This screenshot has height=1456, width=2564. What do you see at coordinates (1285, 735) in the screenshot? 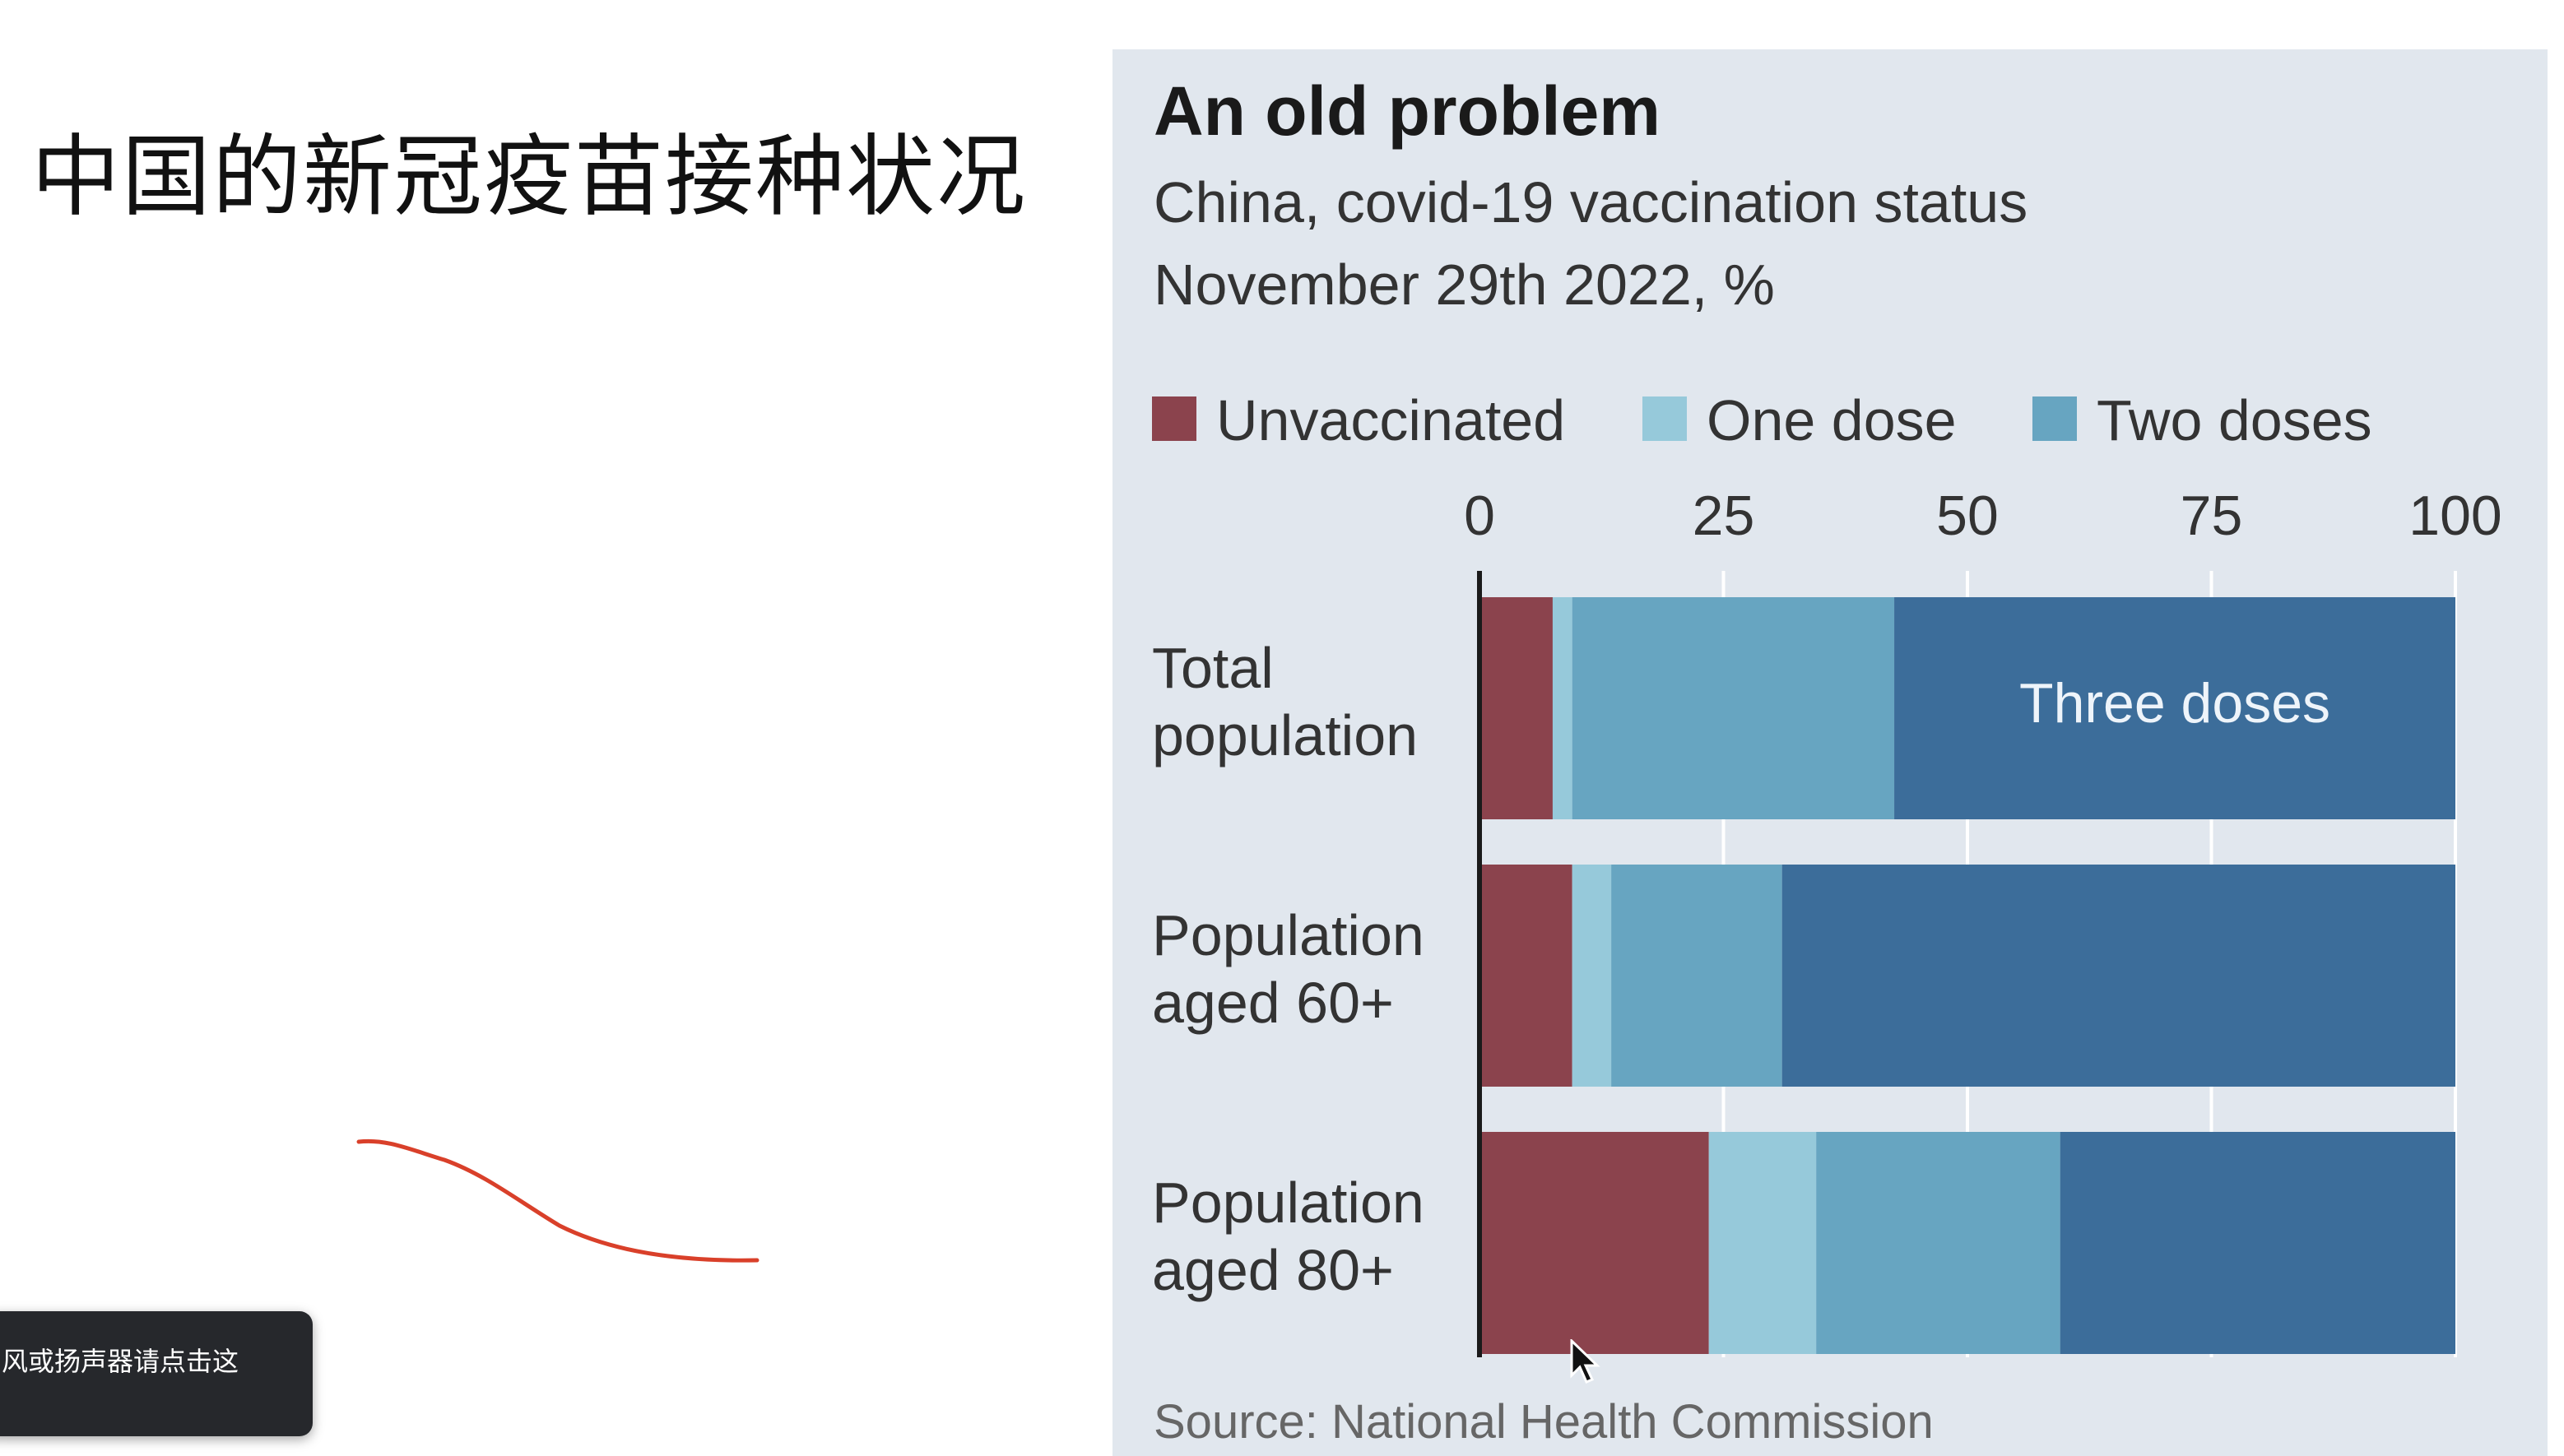
I see `category-label: population` at bounding box center [1285, 735].